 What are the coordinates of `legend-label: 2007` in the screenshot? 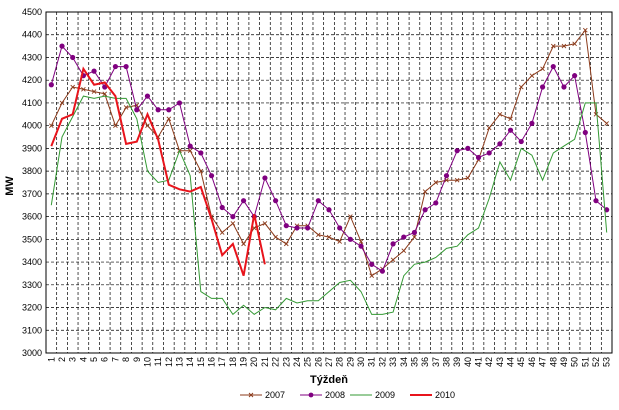 It's located at (275, 395).